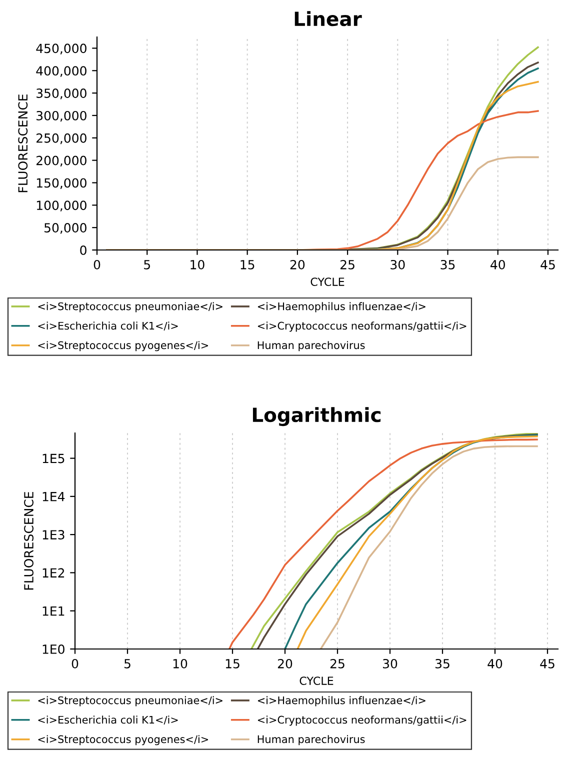 Image resolution: width=561 pixels, height=768 pixels. I want to click on chart-title: Logarithmic, so click(316, 416).